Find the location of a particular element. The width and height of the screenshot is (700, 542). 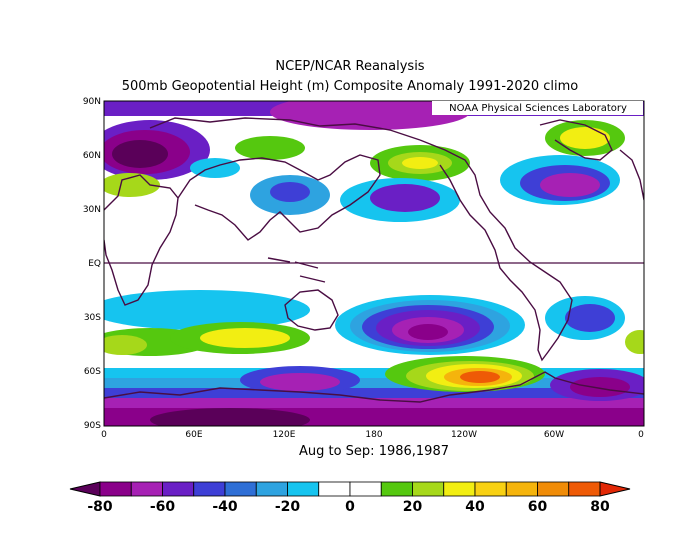

south-indian-band is located at coordinates (374, 323).